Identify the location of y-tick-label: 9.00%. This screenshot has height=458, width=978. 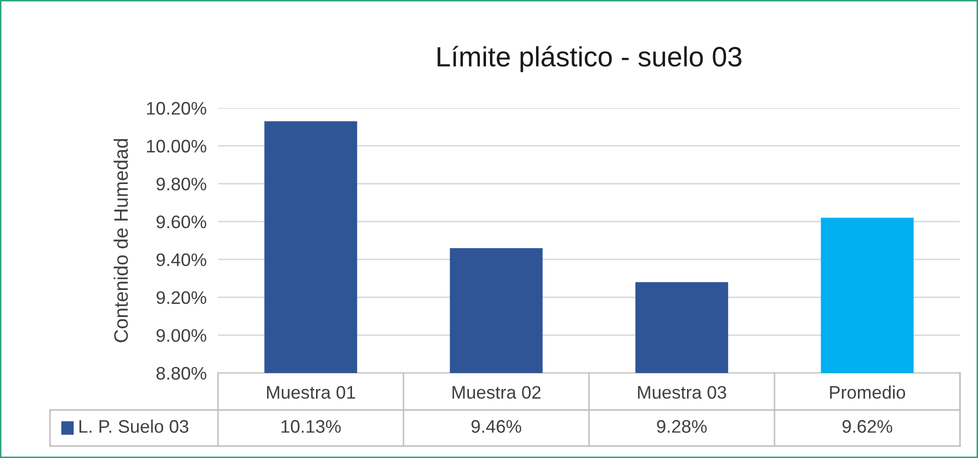
(181, 335).